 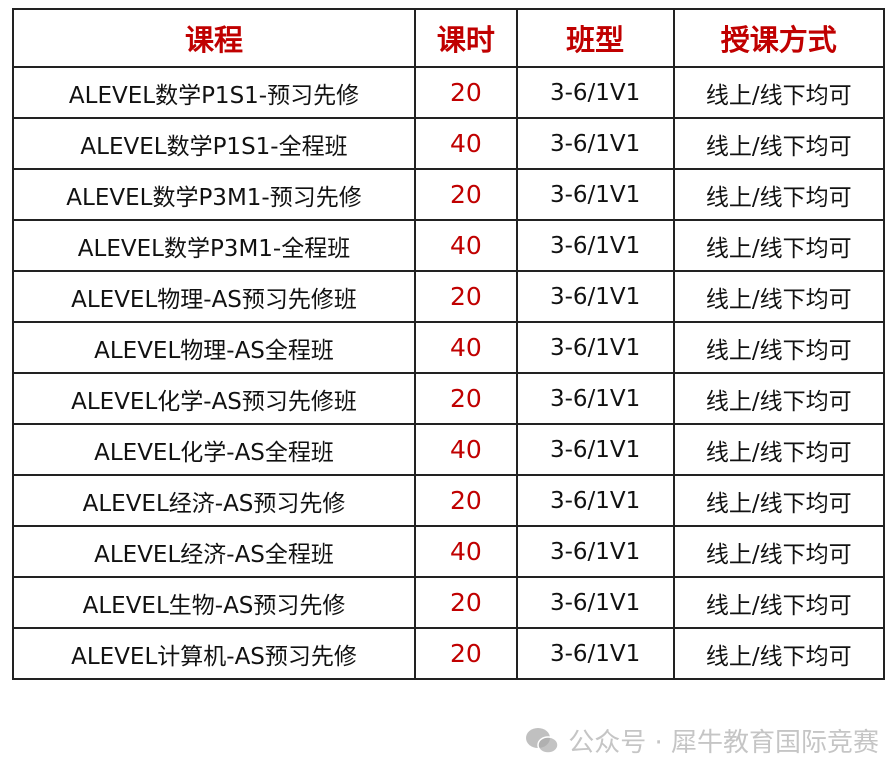 I want to click on table-row: ALEVEL化学-AS预习先修班 20 3-6/1V1 线上/线下均可, so click(x=448, y=398).